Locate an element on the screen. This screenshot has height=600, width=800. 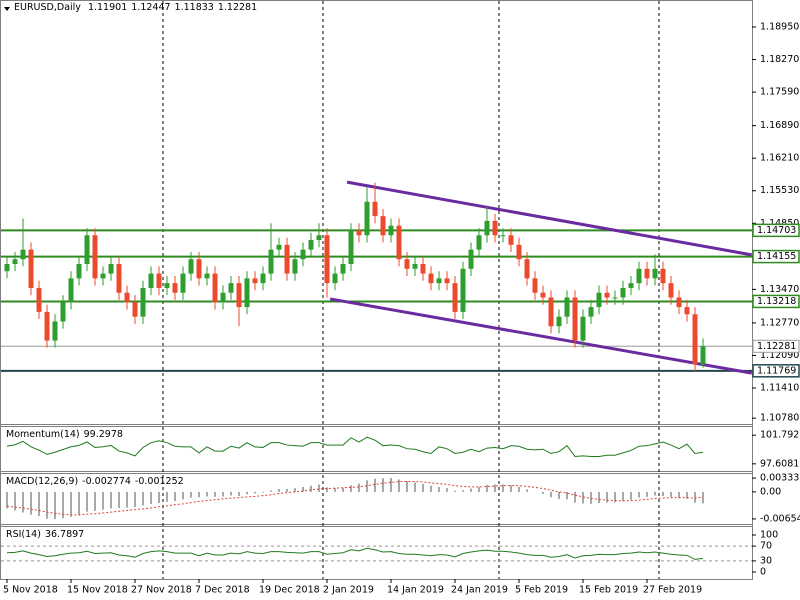
last-price-label: 1.12281 is located at coordinates (776, 346).